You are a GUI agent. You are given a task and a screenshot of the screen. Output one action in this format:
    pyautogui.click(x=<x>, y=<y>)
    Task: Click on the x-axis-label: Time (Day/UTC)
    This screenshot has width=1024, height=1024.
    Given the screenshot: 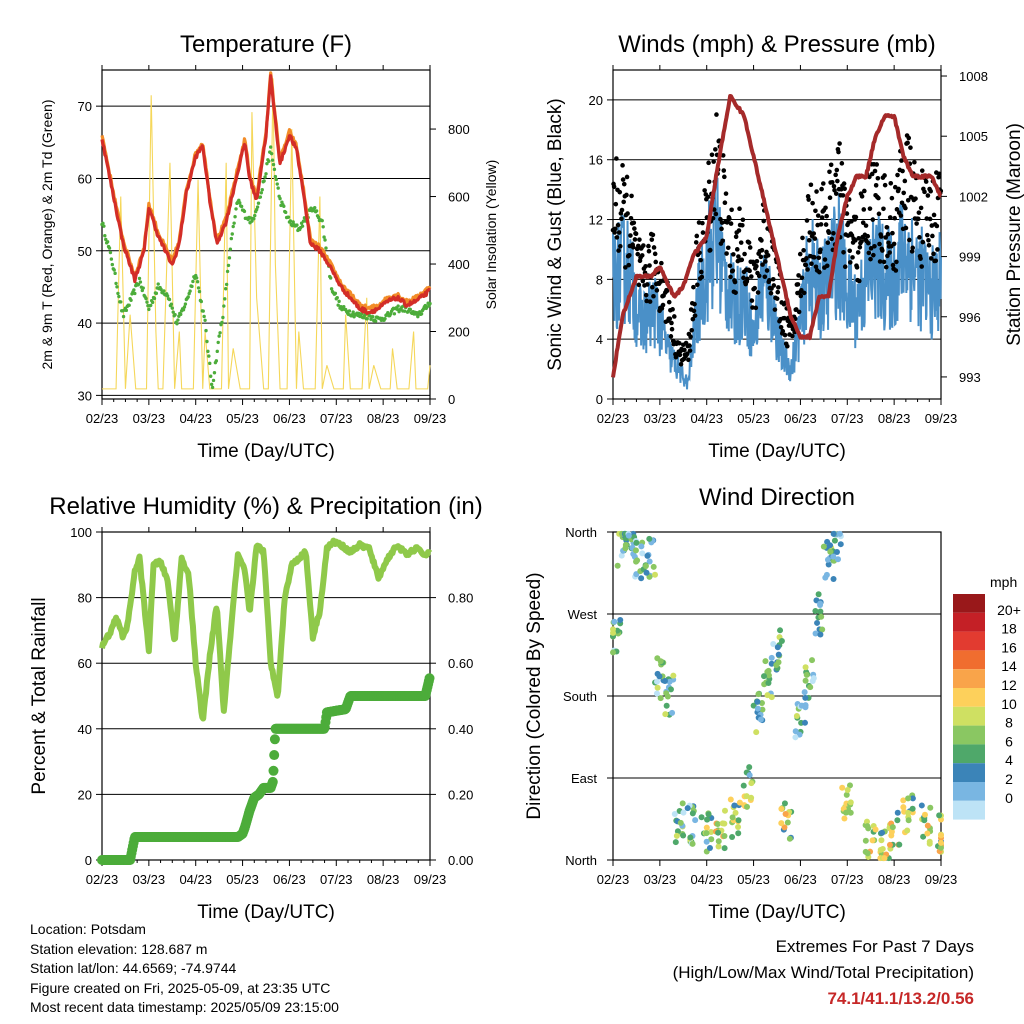 What is the action you would take?
    pyautogui.click(x=266, y=912)
    